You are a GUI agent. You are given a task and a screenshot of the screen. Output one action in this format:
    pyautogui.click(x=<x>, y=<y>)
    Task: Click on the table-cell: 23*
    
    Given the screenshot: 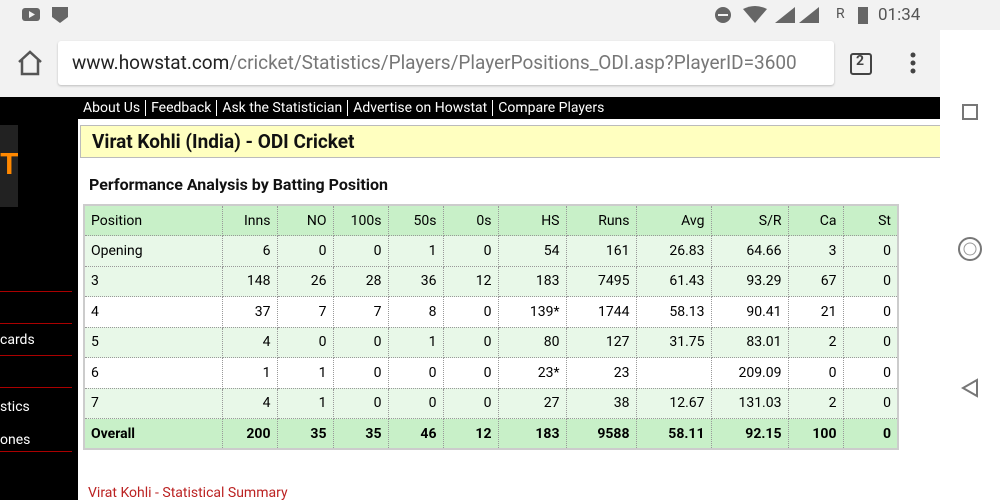 What is the action you would take?
    pyautogui.click(x=532, y=373)
    